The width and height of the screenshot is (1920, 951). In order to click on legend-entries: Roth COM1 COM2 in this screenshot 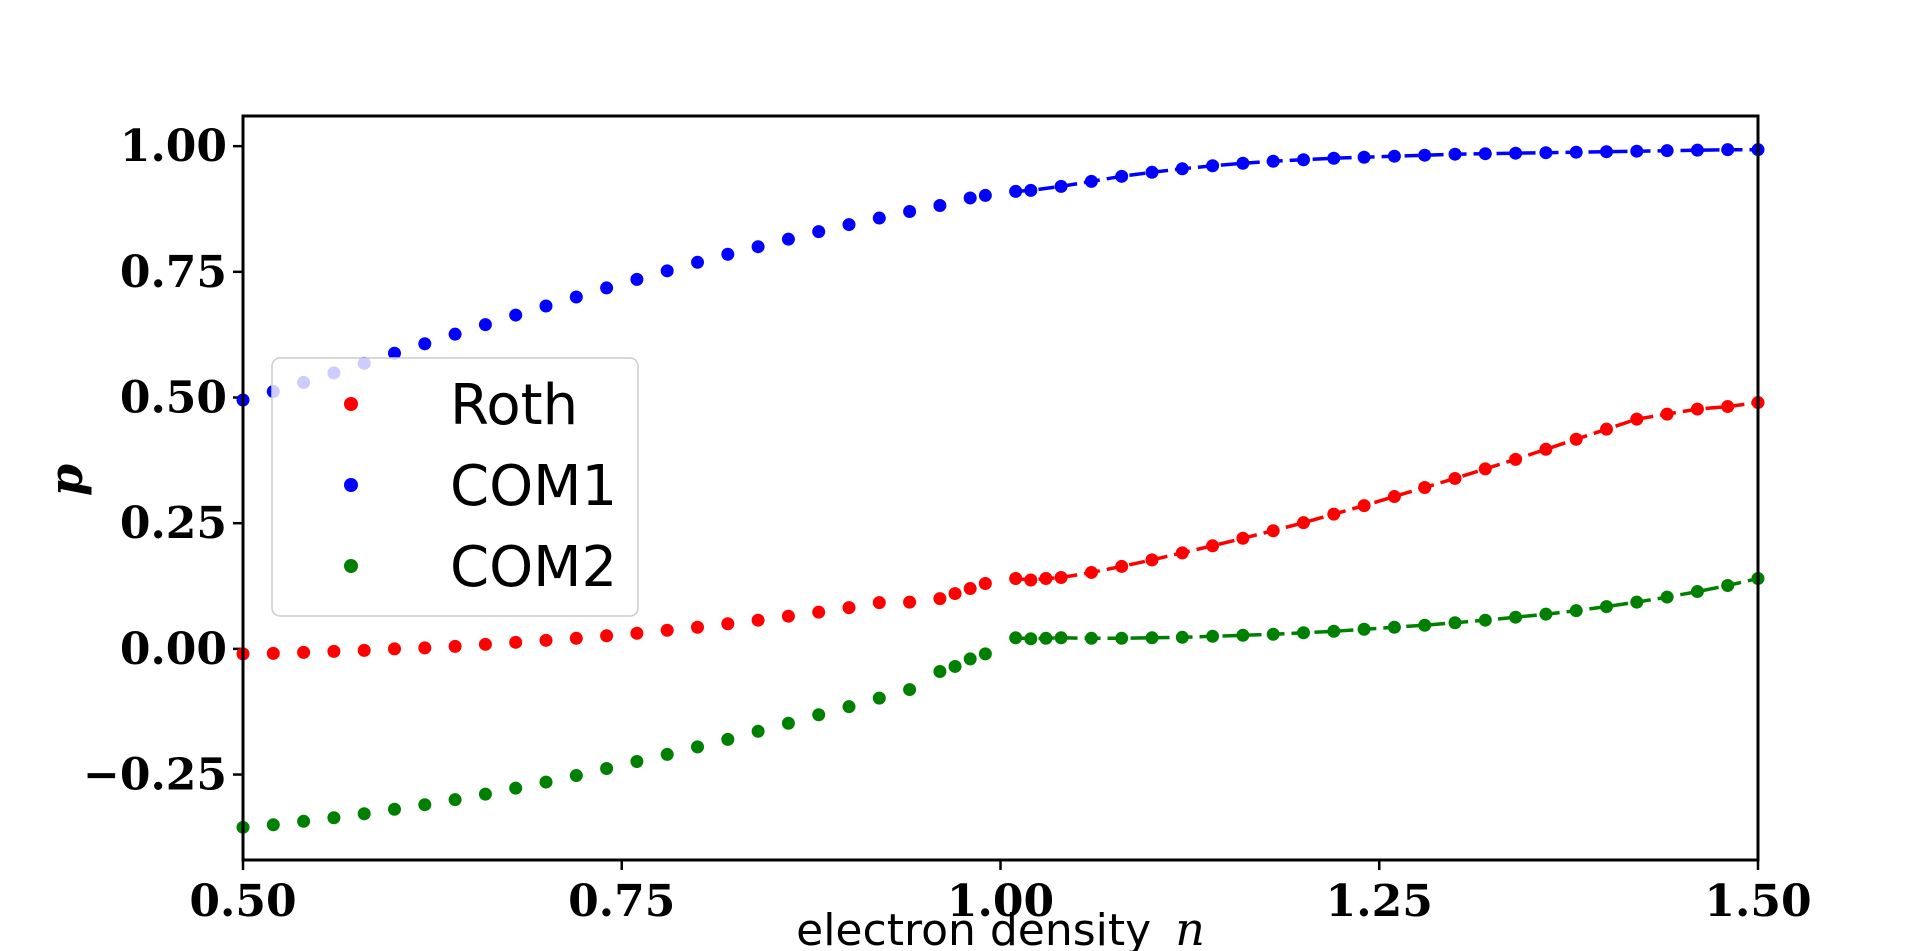, I will do `click(480, 486)`.